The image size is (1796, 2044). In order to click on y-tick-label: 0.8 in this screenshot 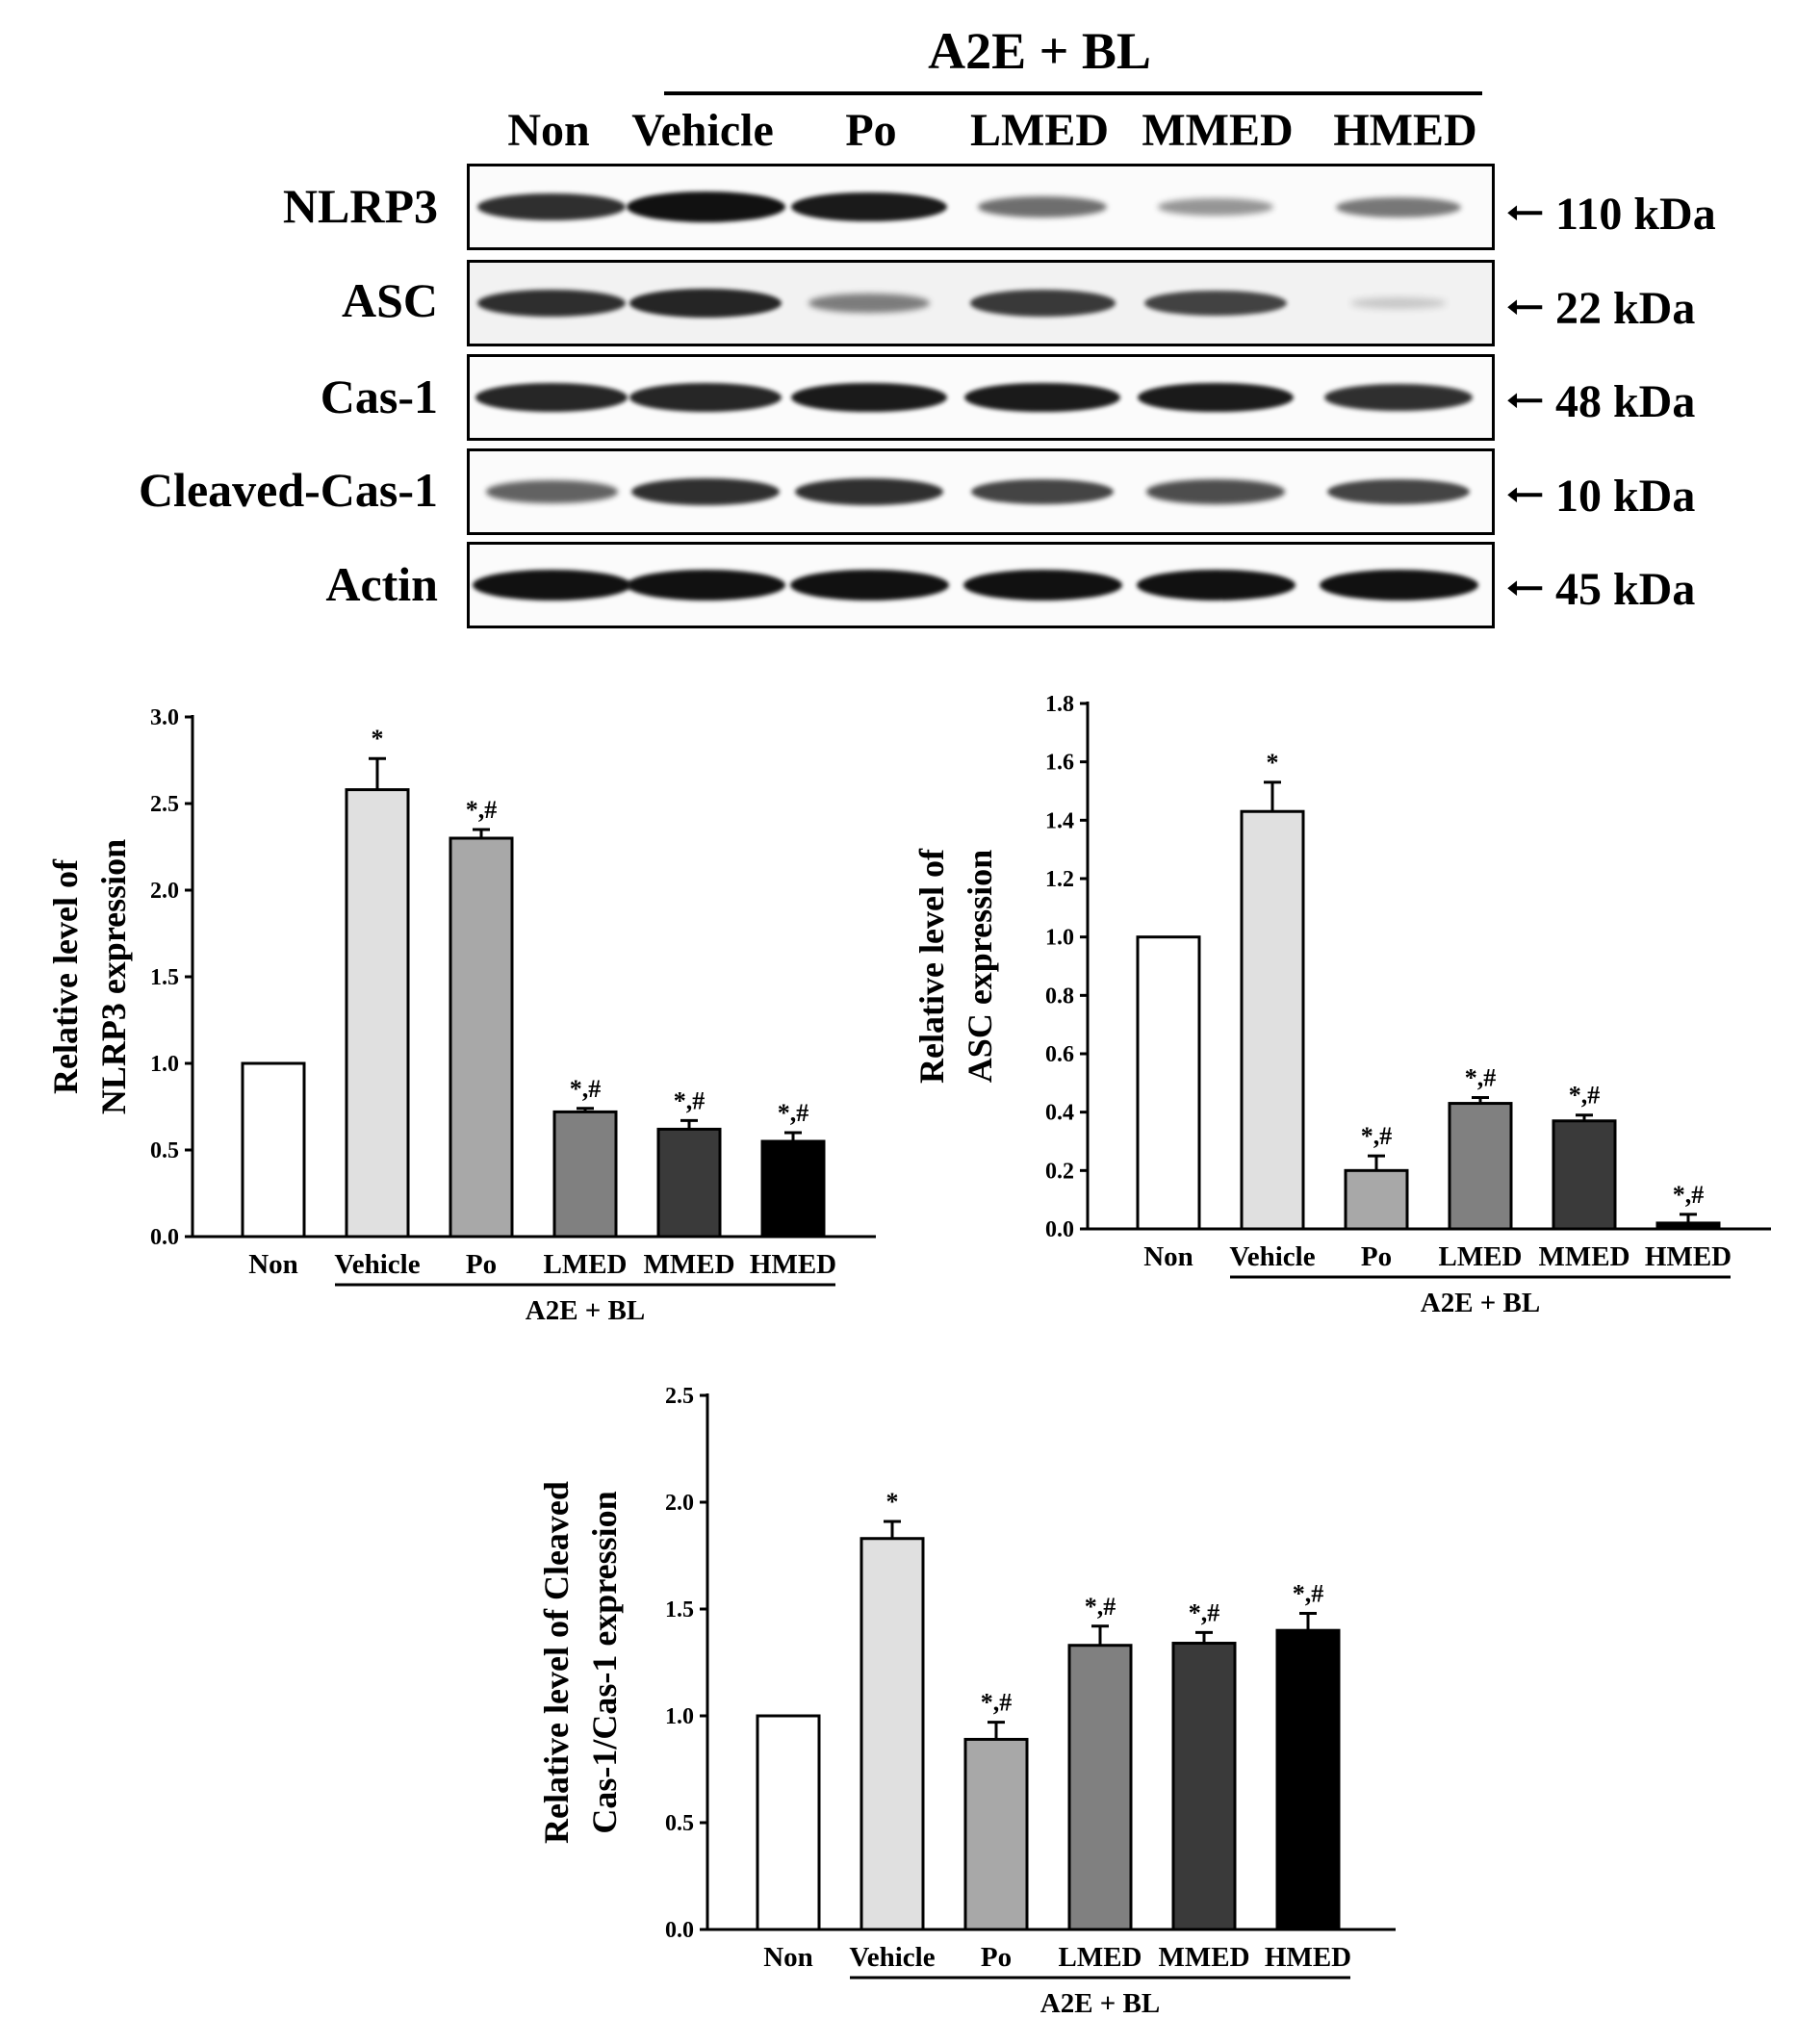, I will do `click(1059, 996)`.